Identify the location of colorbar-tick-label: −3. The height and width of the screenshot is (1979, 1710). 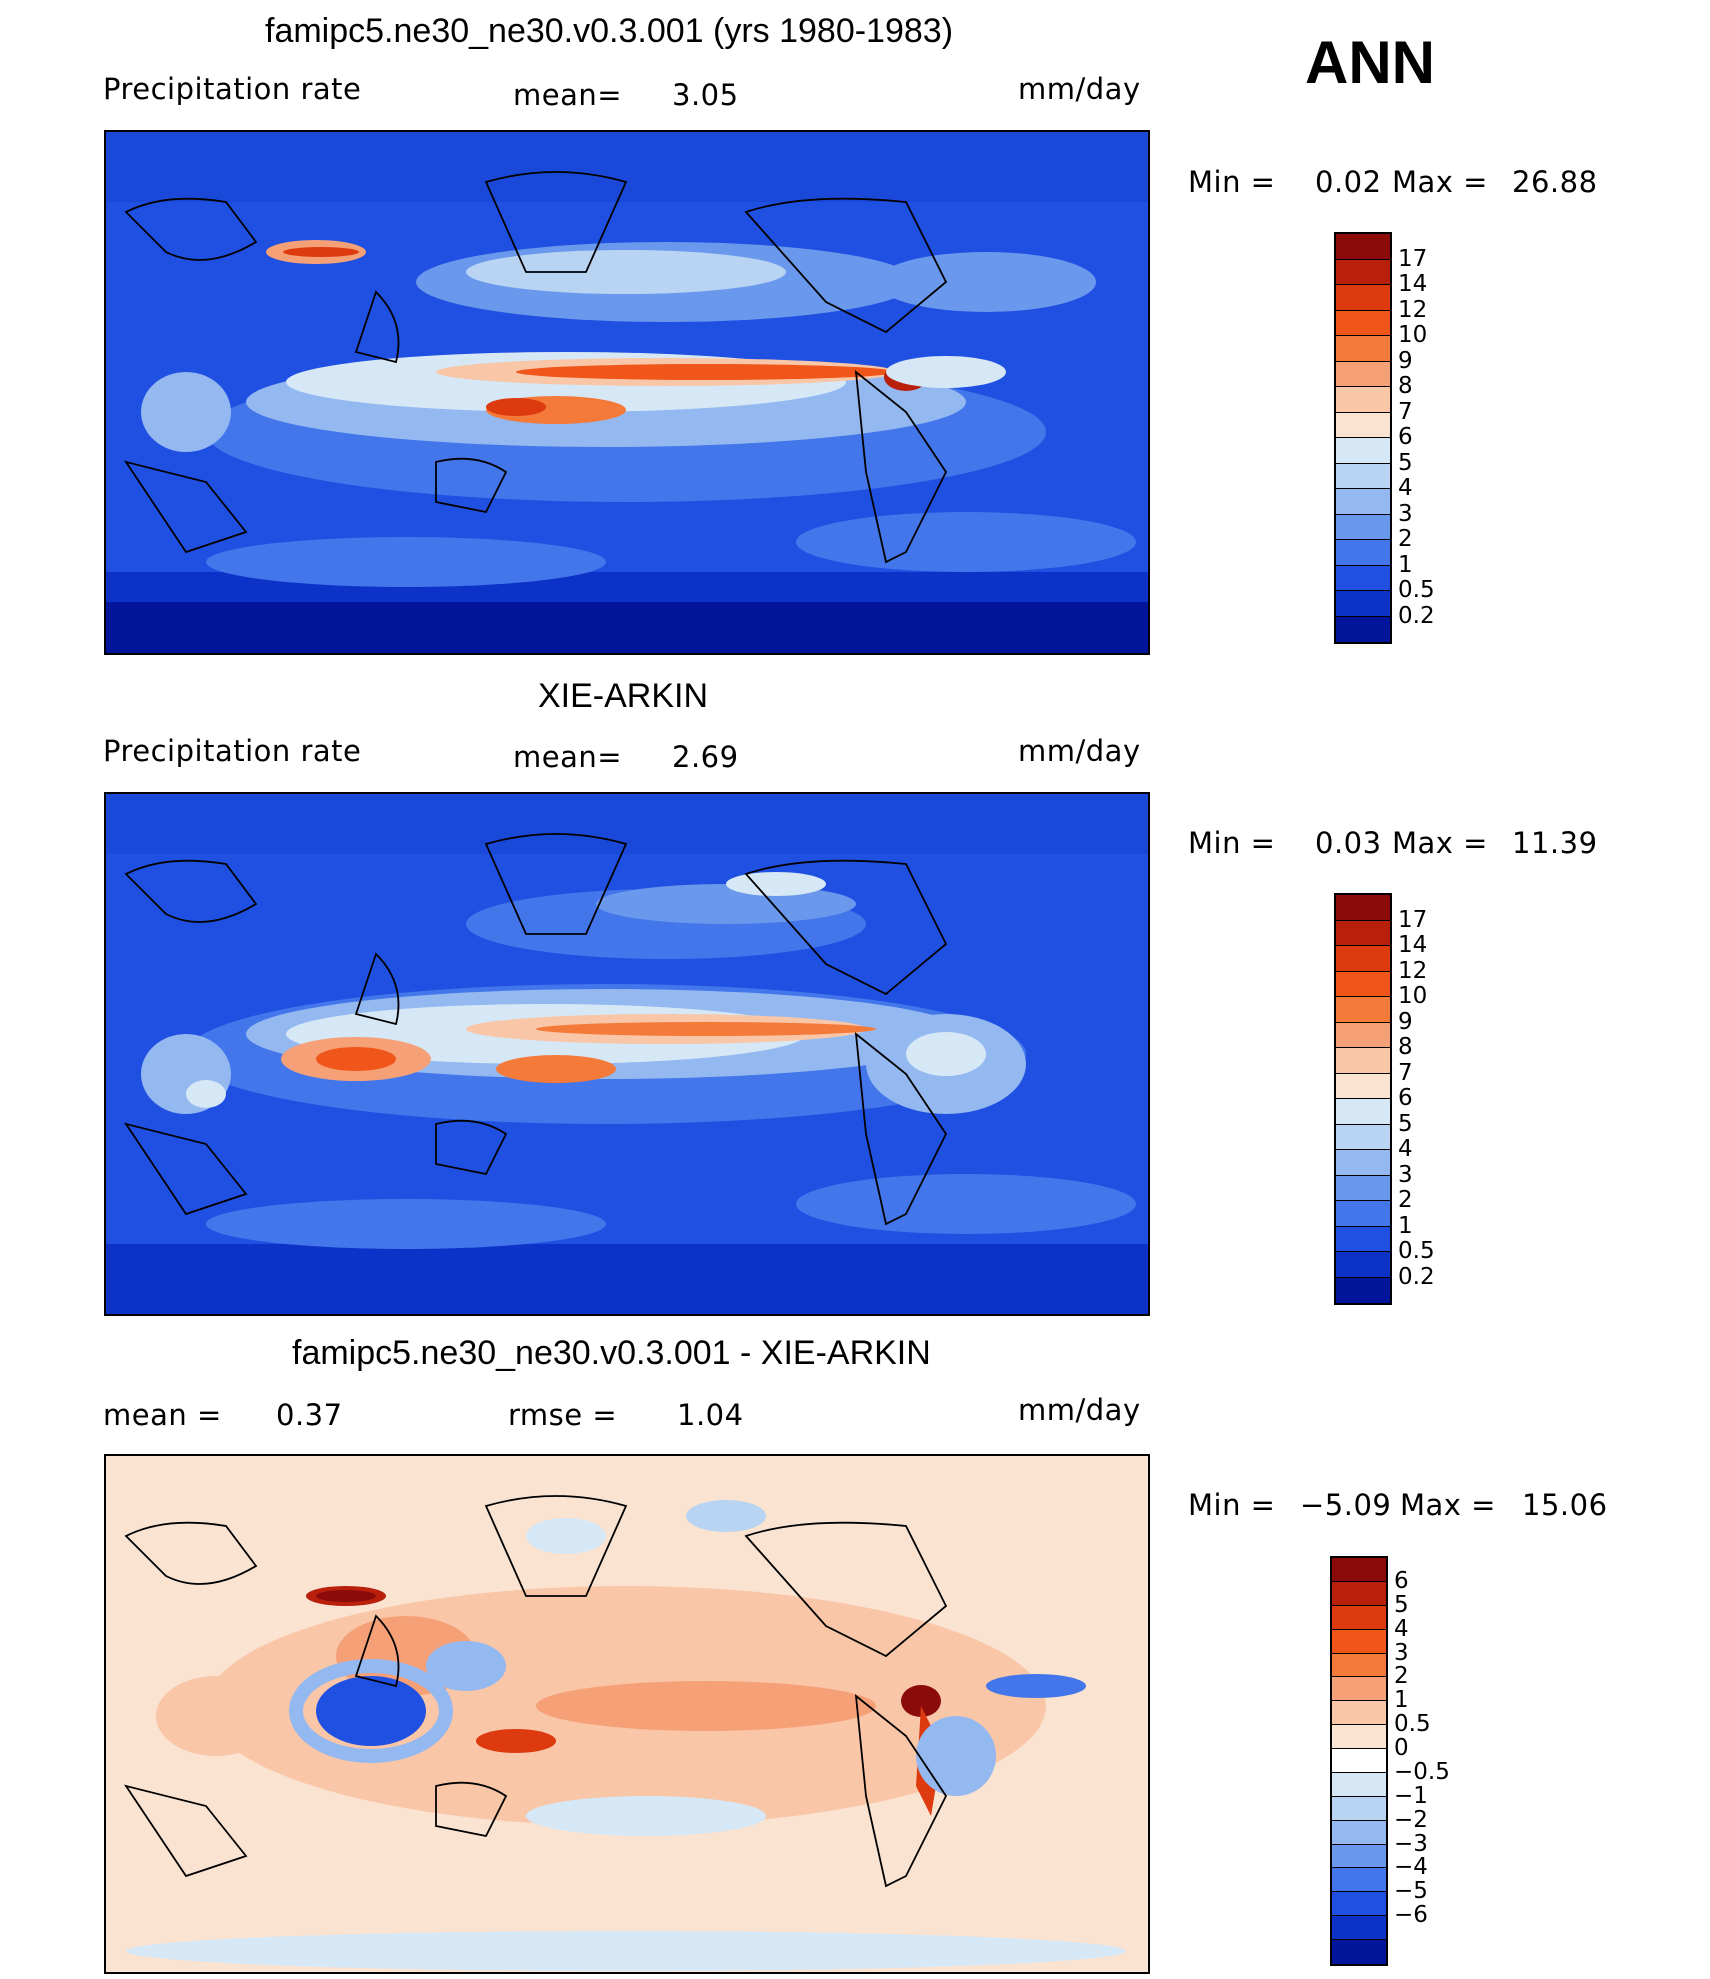
(1411, 1843).